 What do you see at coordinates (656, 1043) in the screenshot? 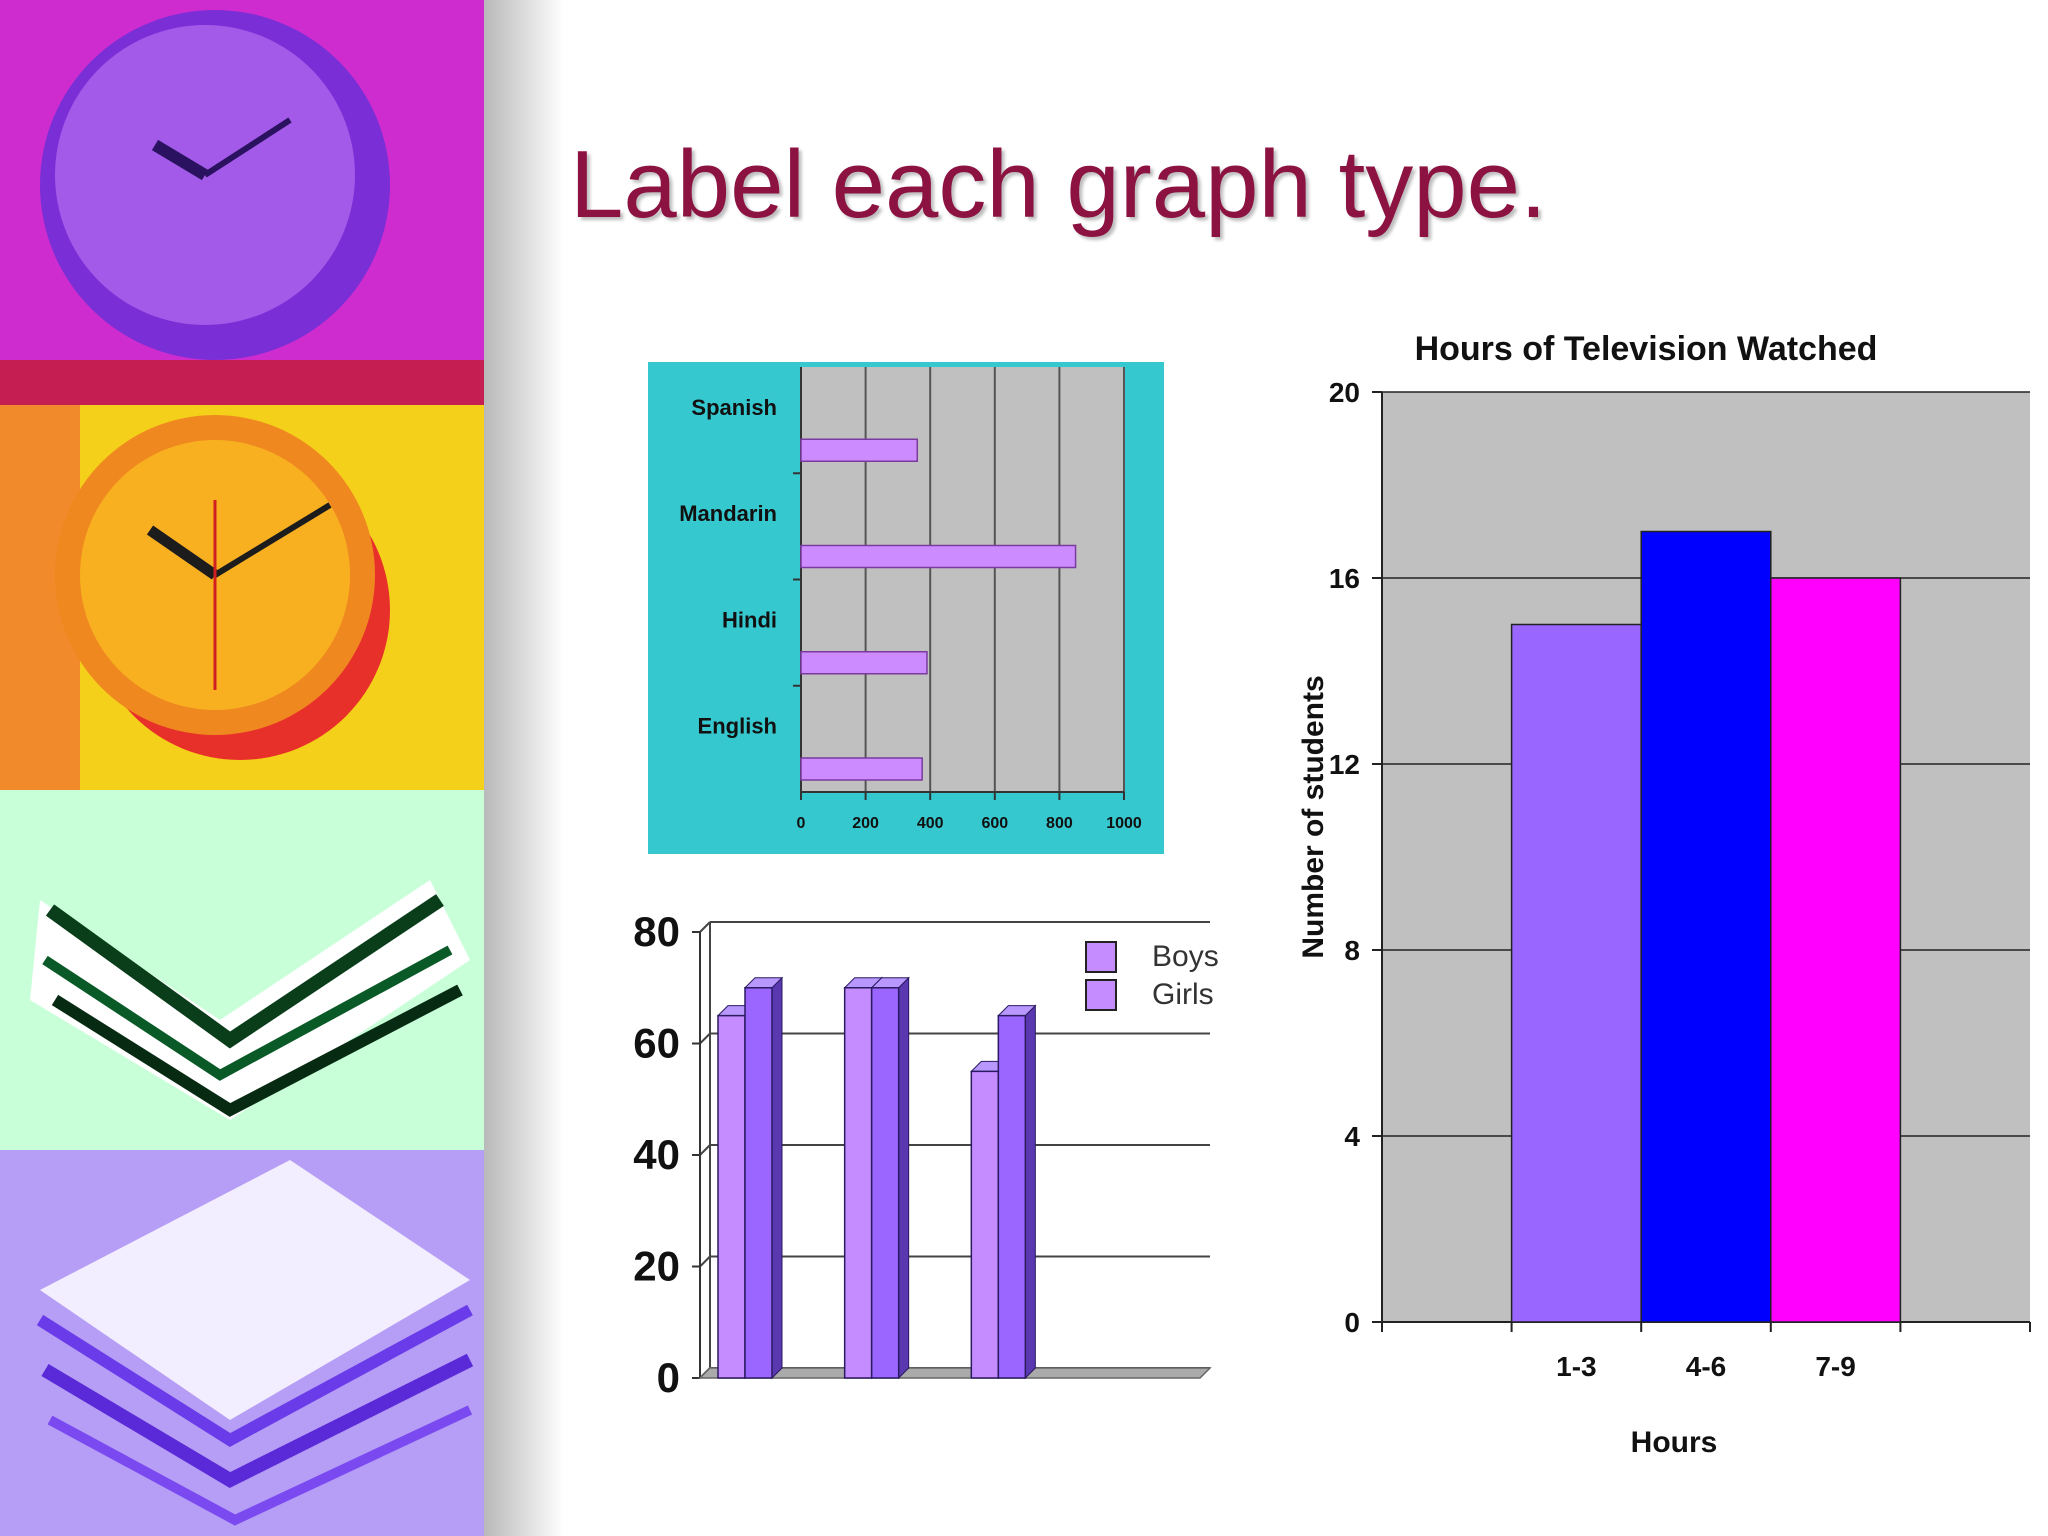
I see `y-tick-label: 60` at bounding box center [656, 1043].